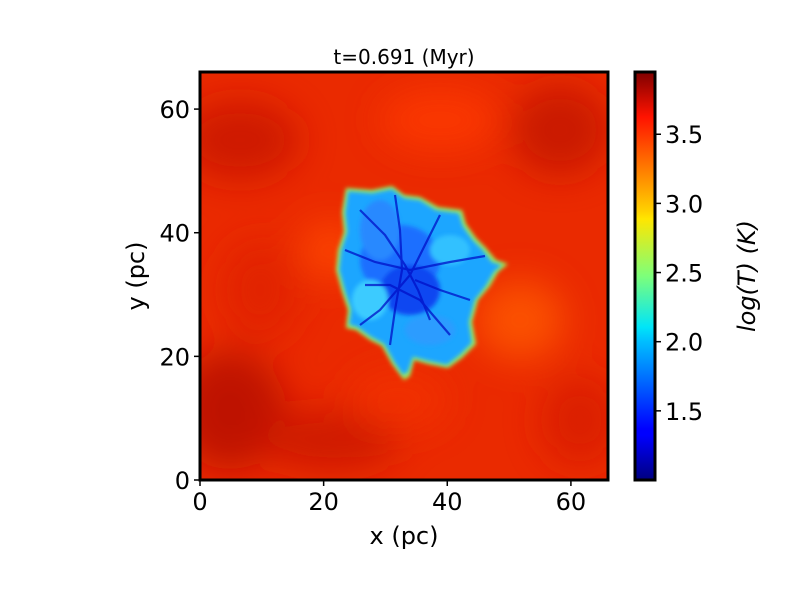  Describe the element at coordinates (684, 204) in the screenshot. I see `colorbar-tick-label: 3.0` at that location.